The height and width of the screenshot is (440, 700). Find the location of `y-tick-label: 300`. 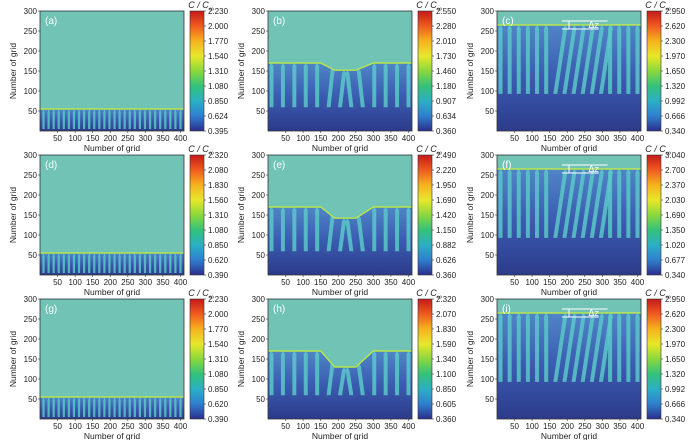

y-tick-label: 300 is located at coordinates (259, 155).